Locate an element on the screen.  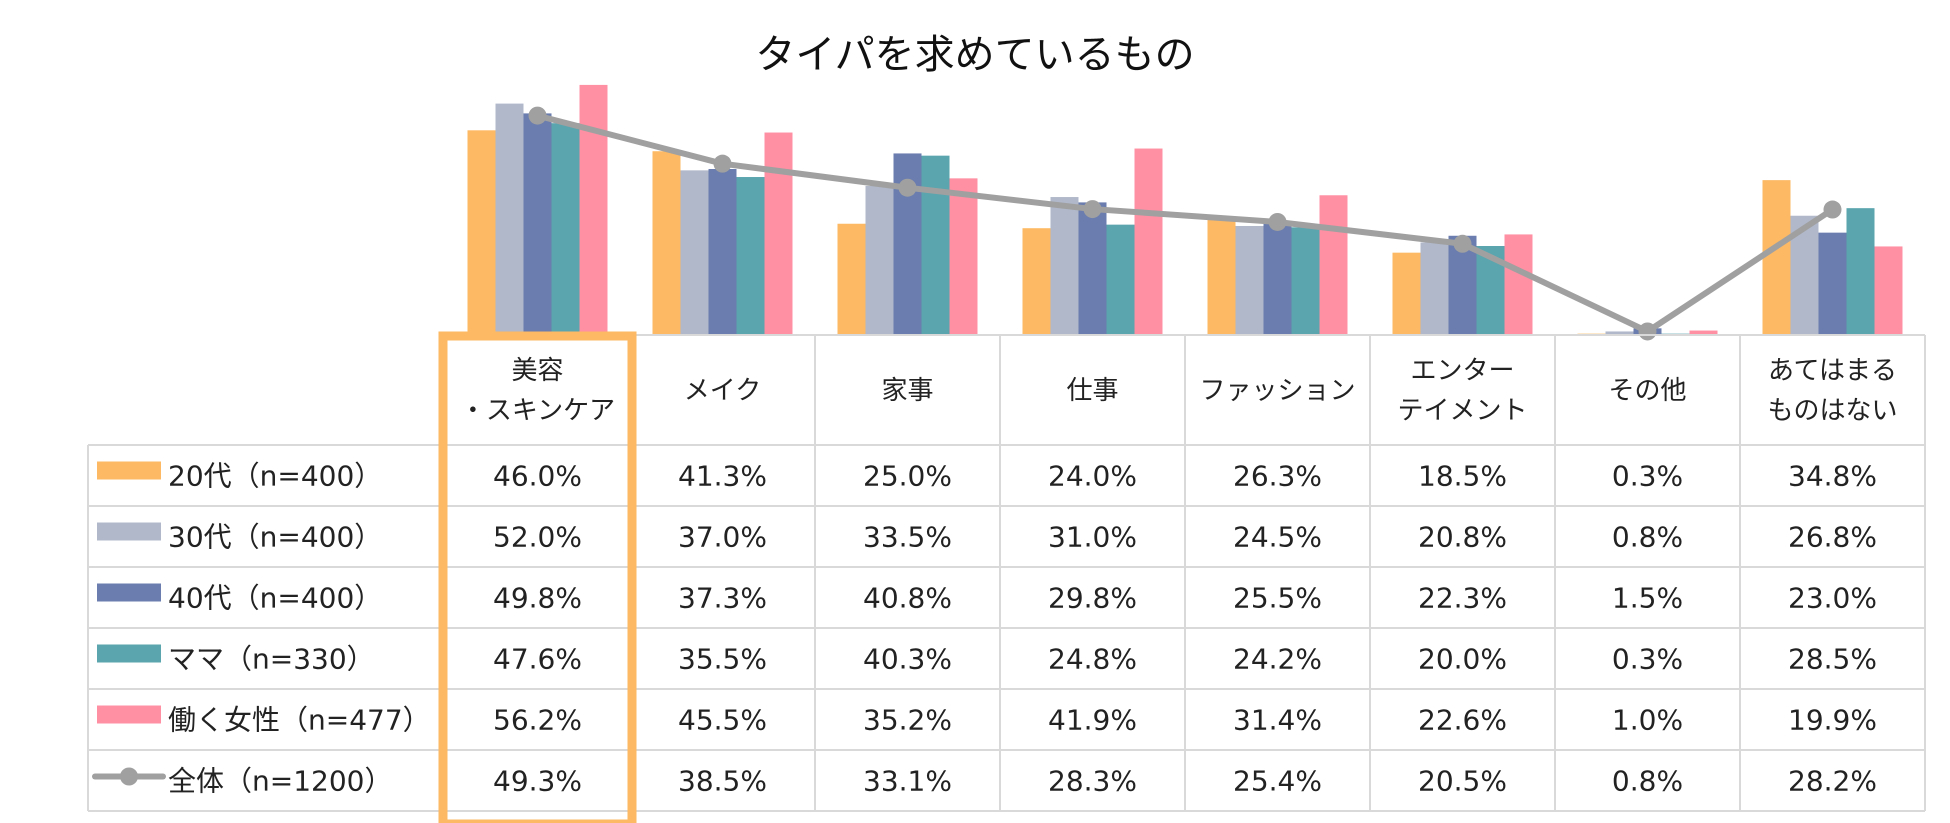
cell-2-4: 25.5% is located at coordinates (1277, 598).